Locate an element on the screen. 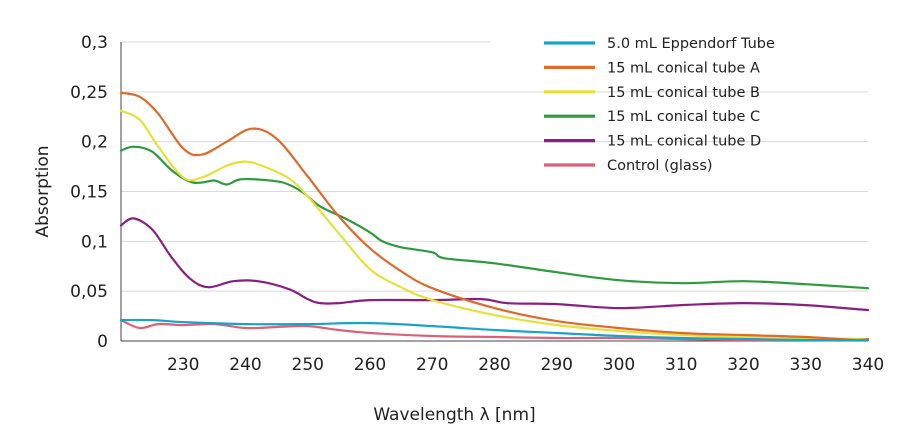 Image resolution: width=920 pixels, height=443 pixels. x-tick-label: 260 is located at coordinates (370, 365).